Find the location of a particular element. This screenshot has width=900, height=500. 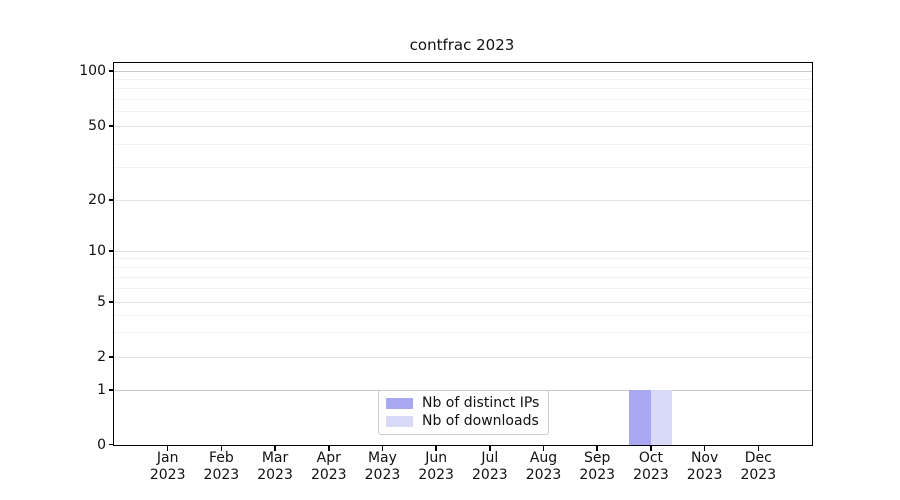

y-axis-tick-label: 5 is located at coordinates (101, 302).